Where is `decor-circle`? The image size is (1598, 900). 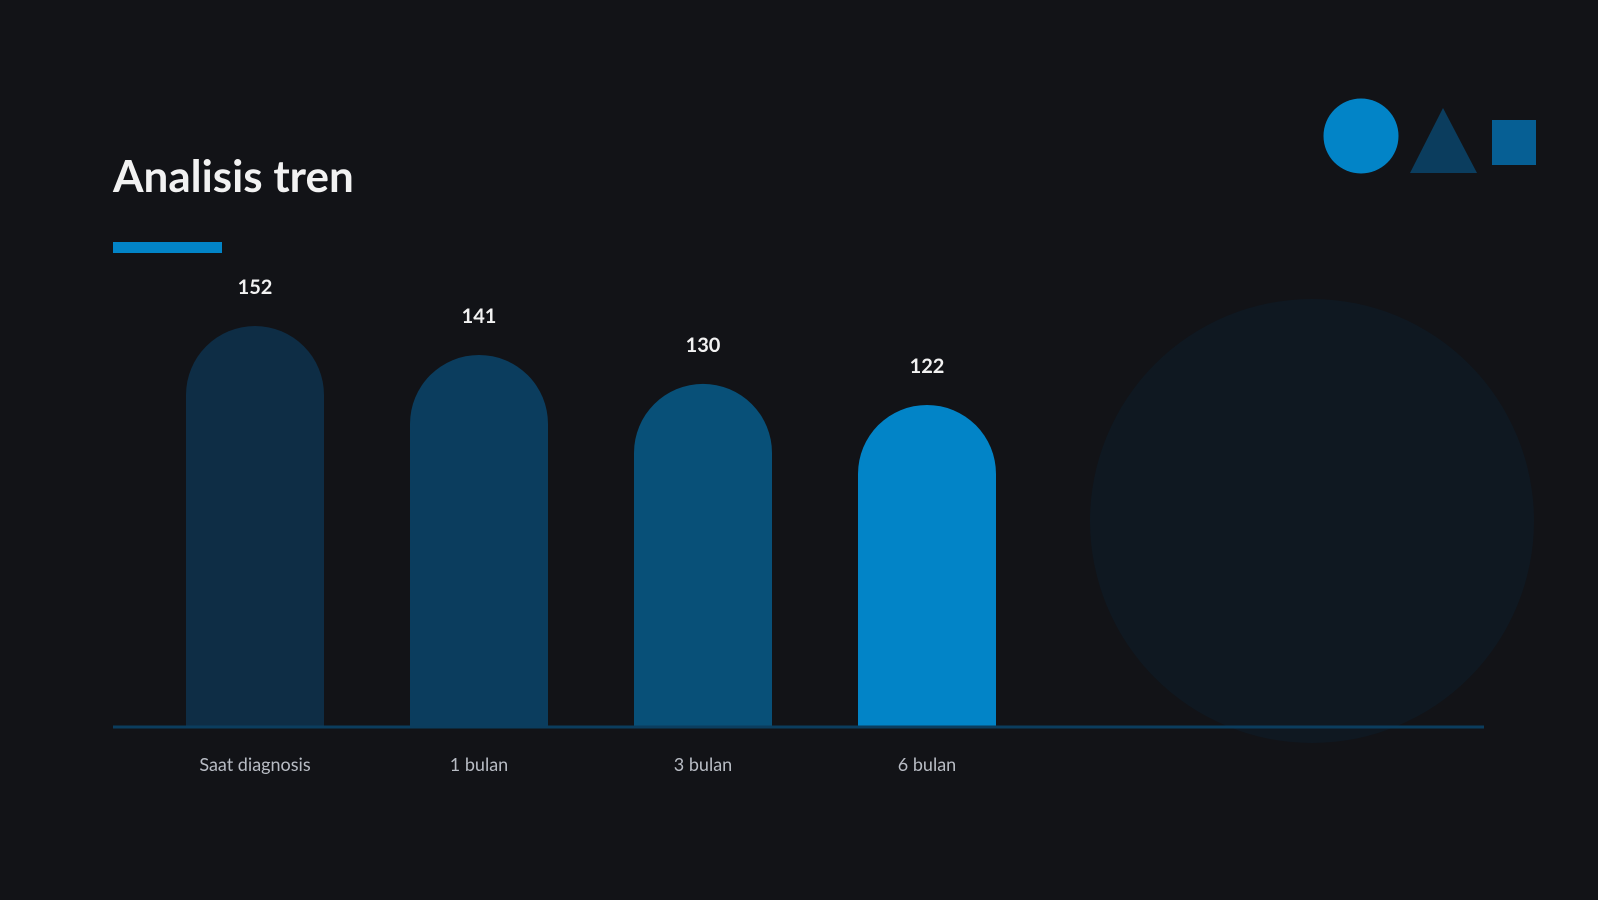
decor-circle is located at coordinates (1361, 136).